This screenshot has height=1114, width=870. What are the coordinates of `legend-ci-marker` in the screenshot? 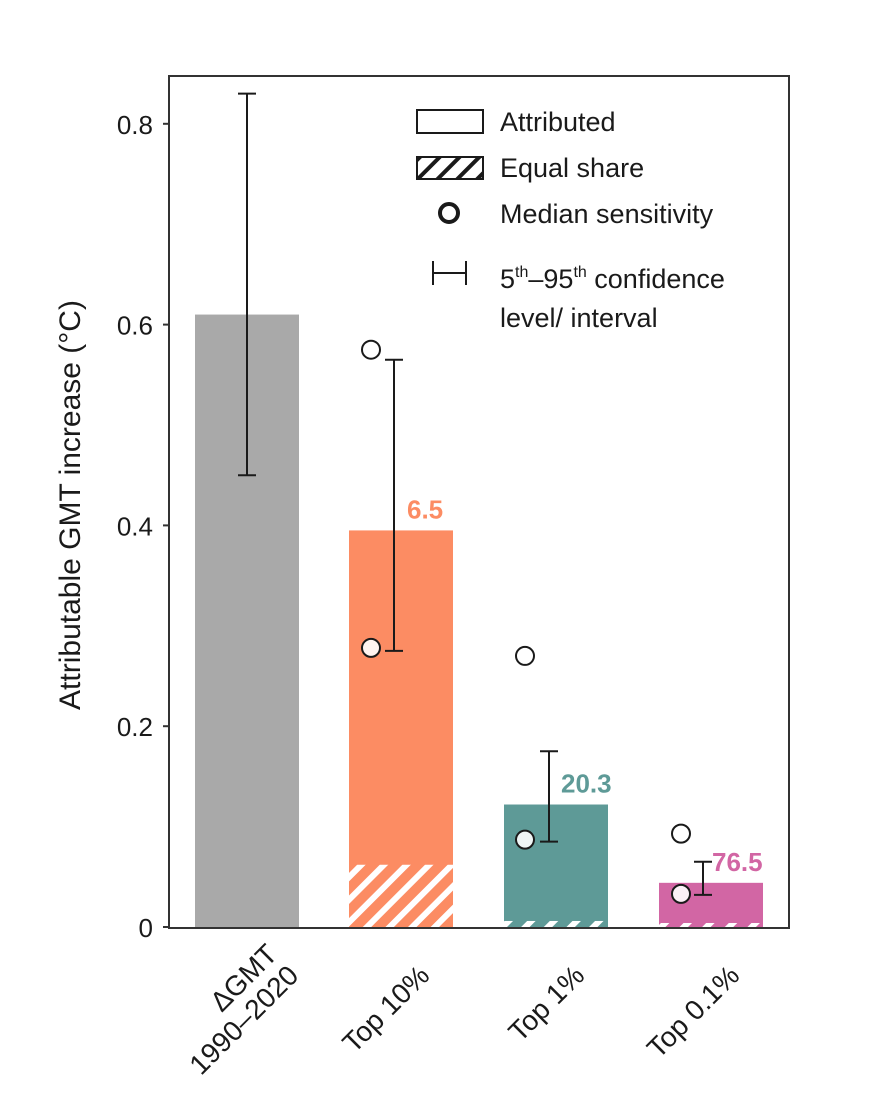 It's located at (449, 273).